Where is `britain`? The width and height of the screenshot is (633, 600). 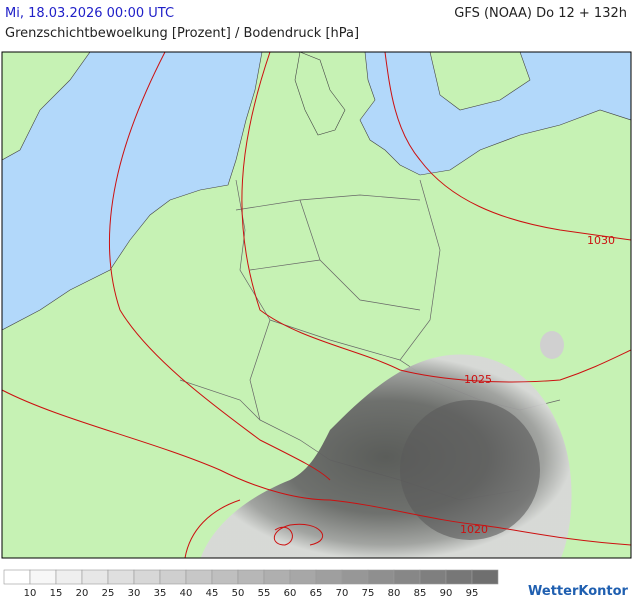 britain is located at coordinates (46, 106).